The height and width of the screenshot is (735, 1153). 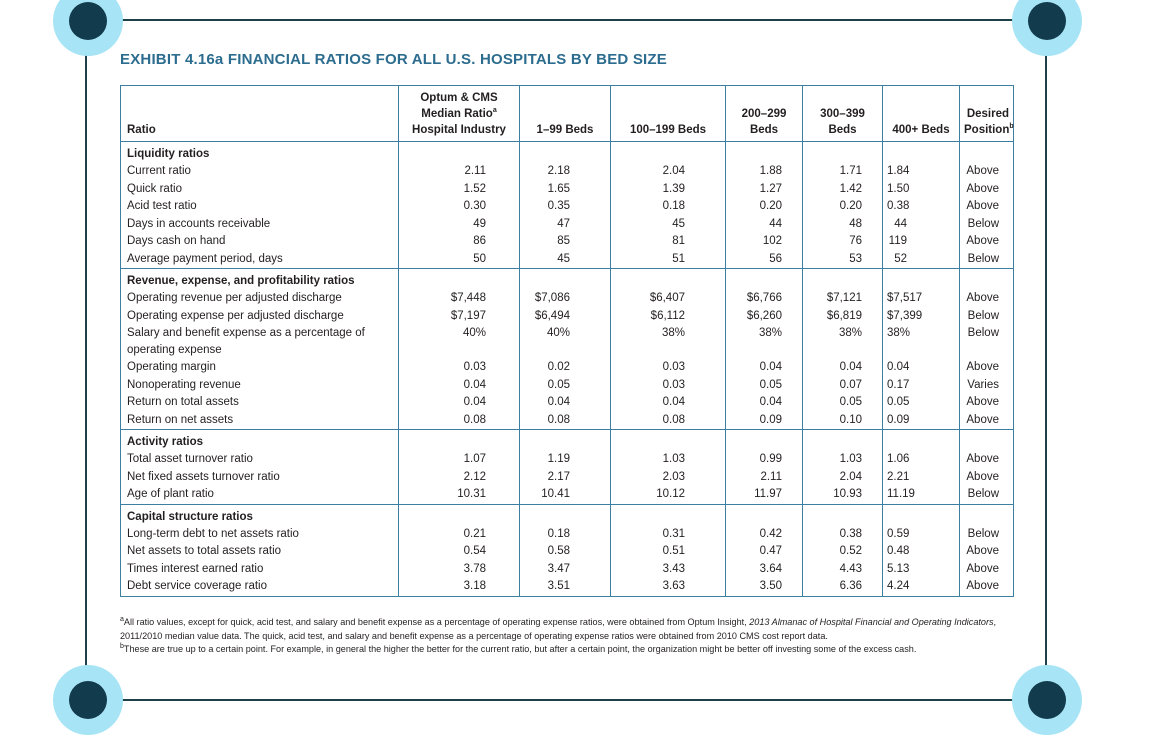 I want to click on beds-300-399-value: 1.71, so click(x=842, y=172).